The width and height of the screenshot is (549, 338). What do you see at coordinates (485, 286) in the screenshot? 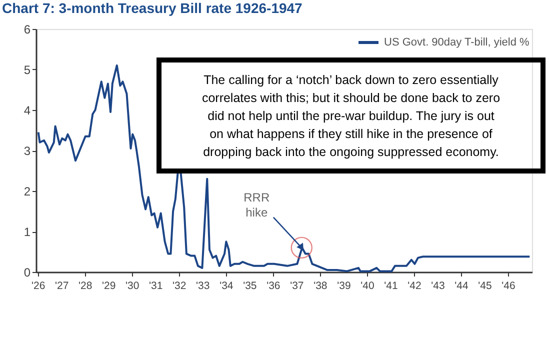
I see `x-tick-label: '45` at bounding box center [485, 286].